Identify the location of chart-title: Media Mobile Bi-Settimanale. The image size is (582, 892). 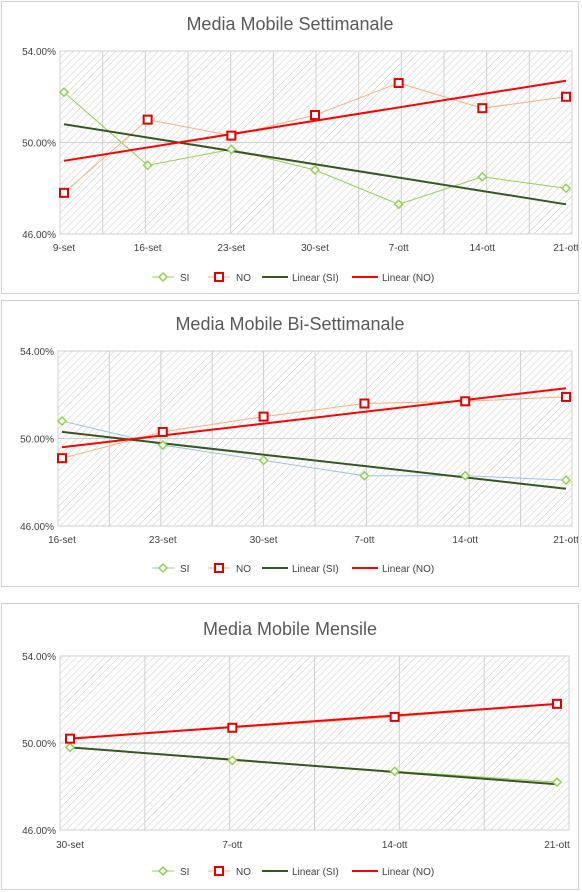
(289, 324).